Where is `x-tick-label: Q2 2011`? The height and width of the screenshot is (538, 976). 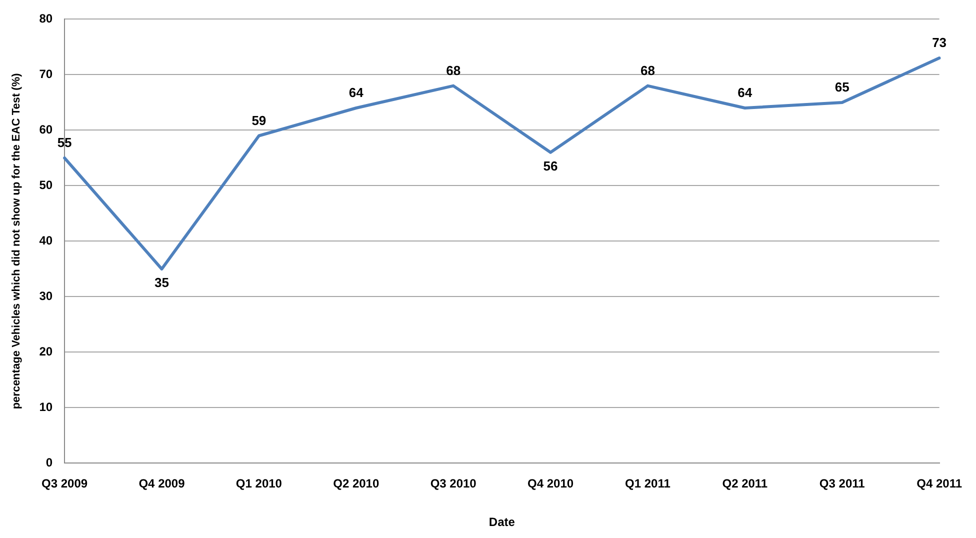
x-tick-label: Q2 2011 is located at coordinates (745, 483).